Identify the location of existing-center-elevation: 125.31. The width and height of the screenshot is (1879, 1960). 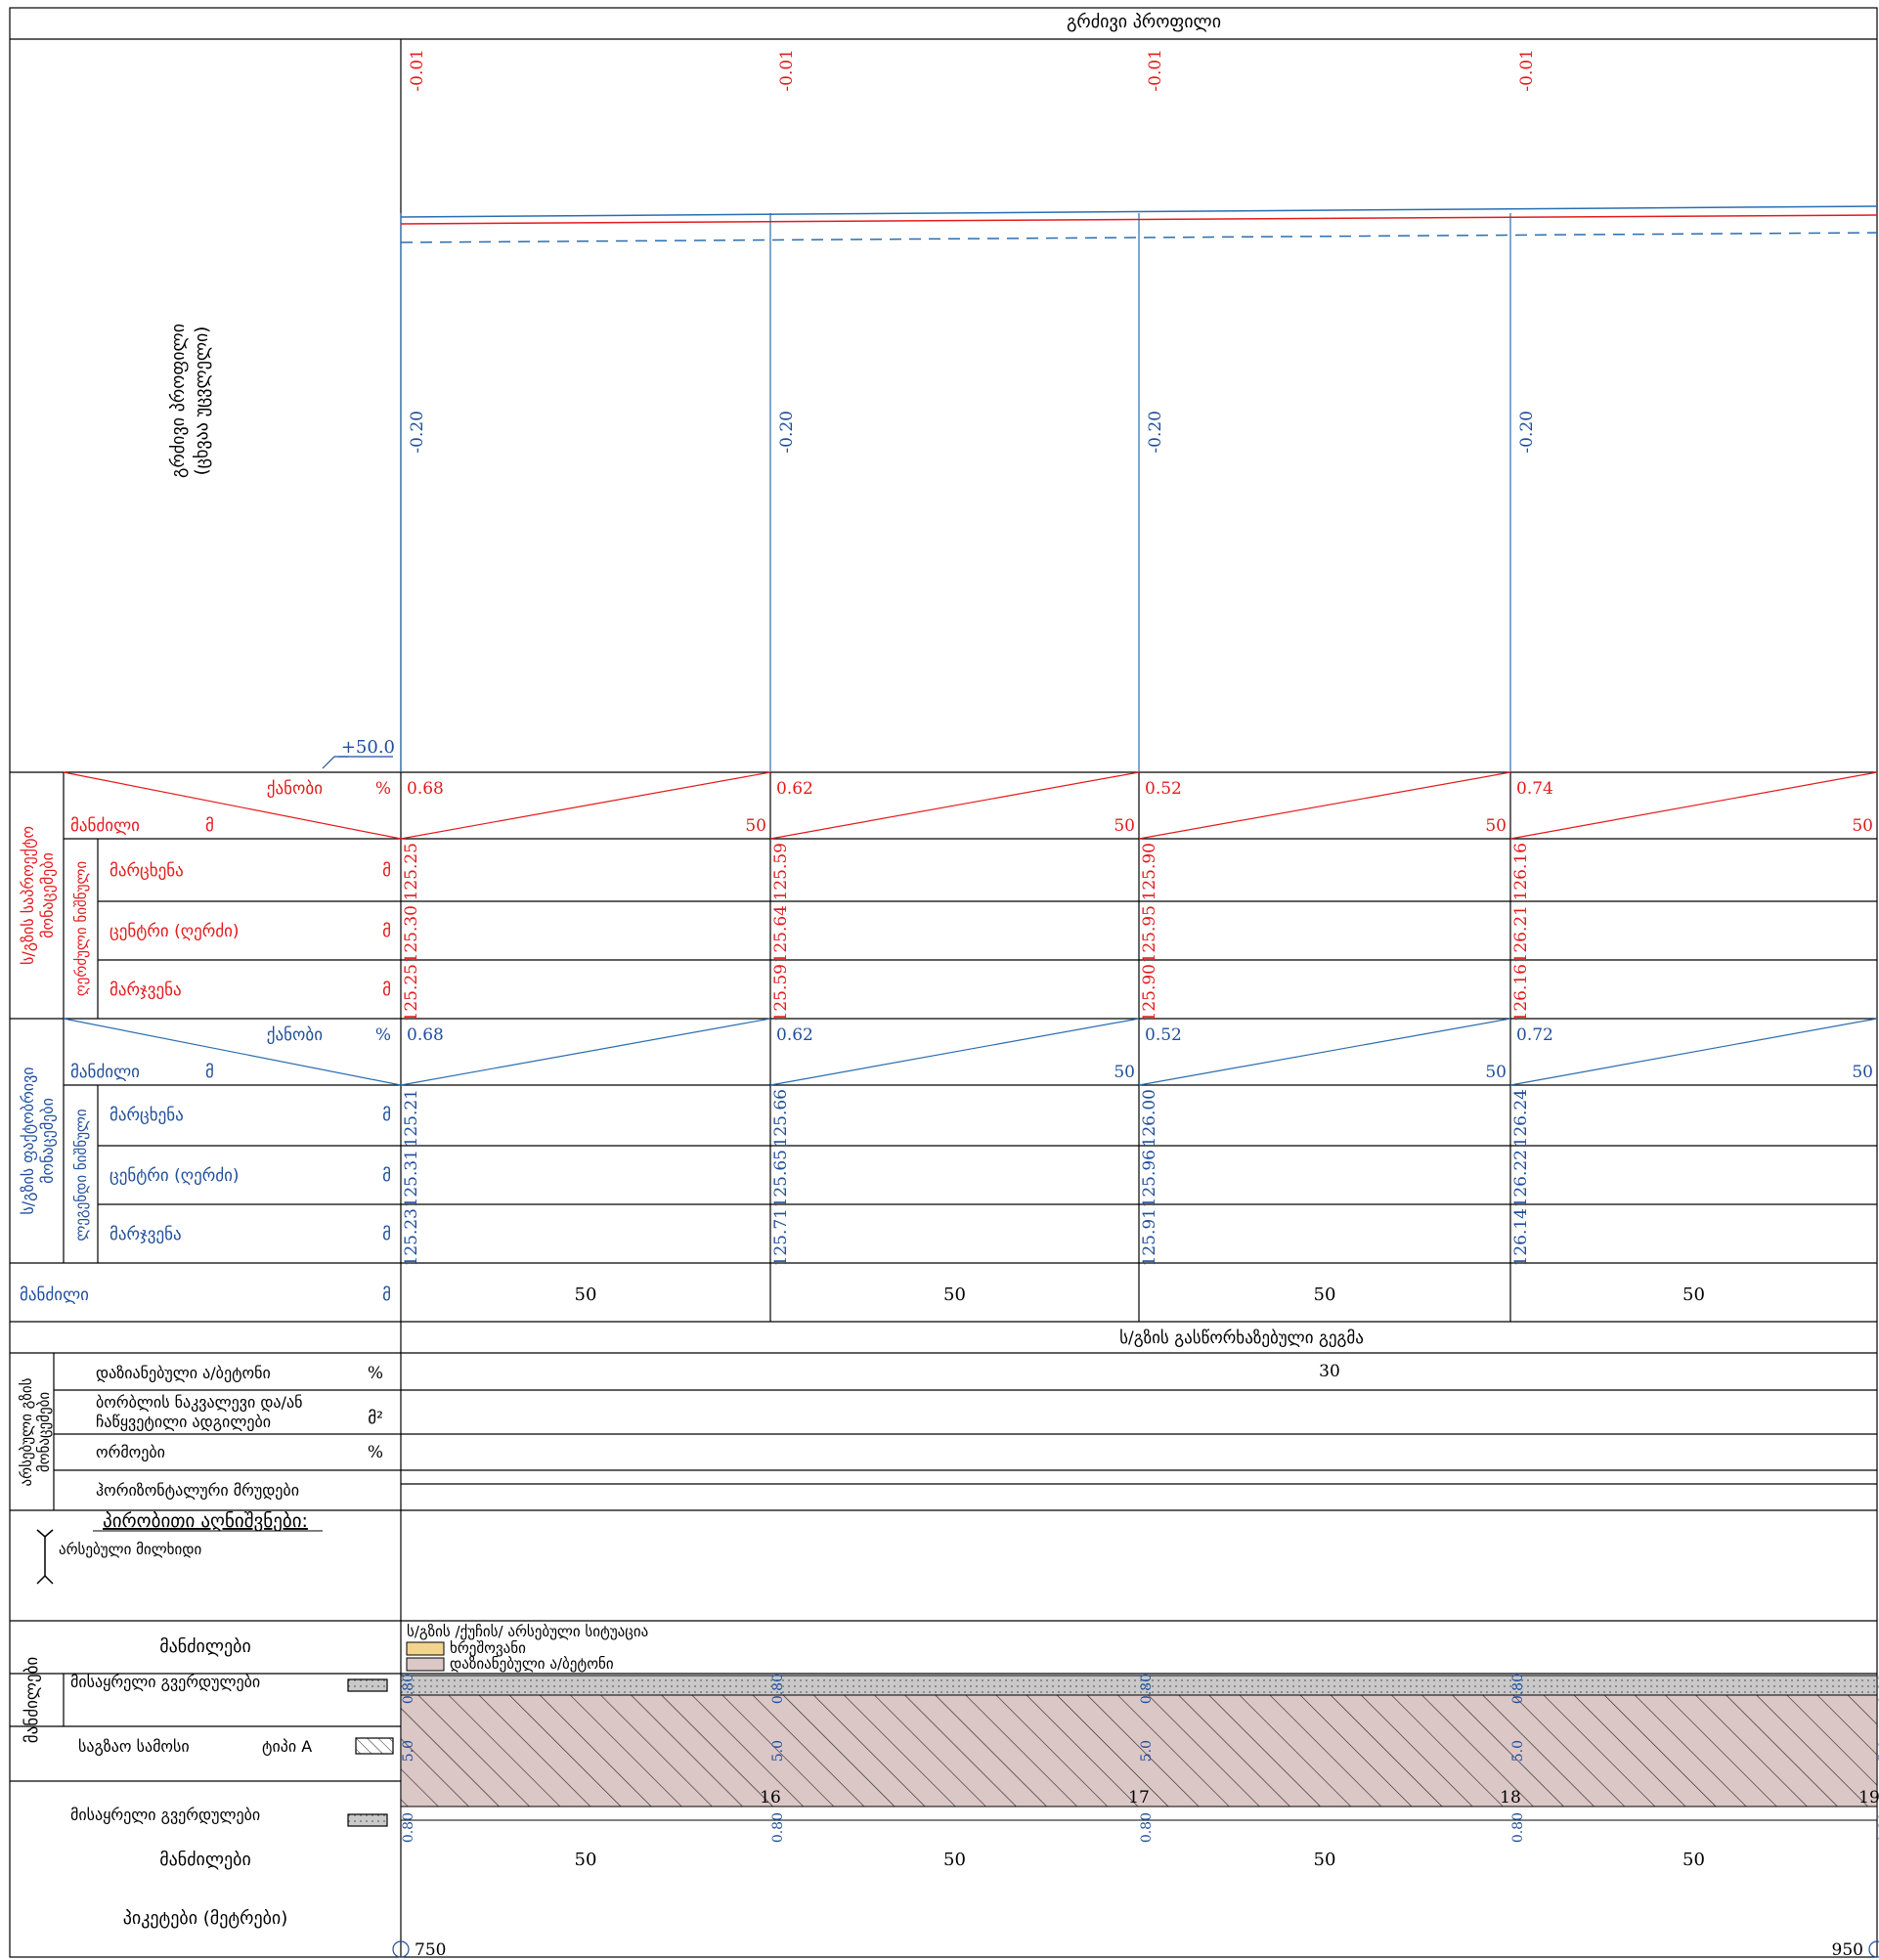
(411, 1178).